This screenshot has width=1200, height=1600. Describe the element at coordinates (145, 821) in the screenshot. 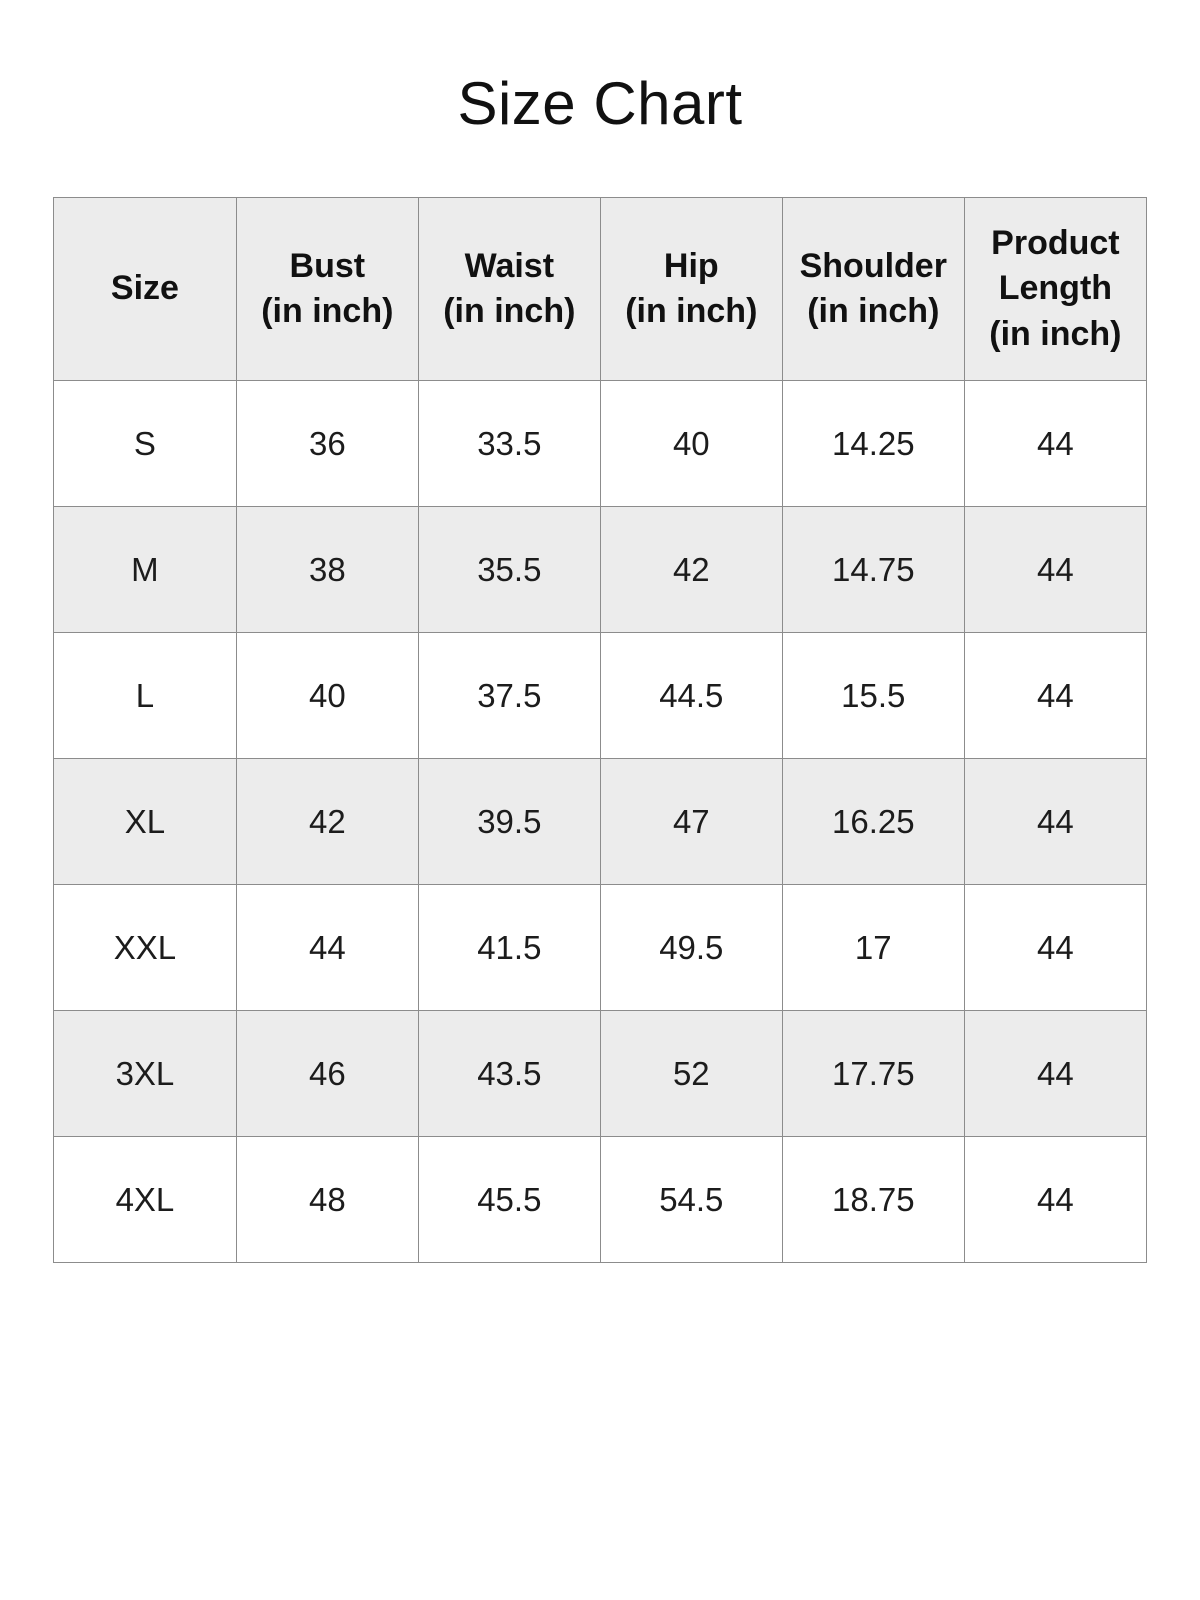

I see `size-cell: XL` at that location.